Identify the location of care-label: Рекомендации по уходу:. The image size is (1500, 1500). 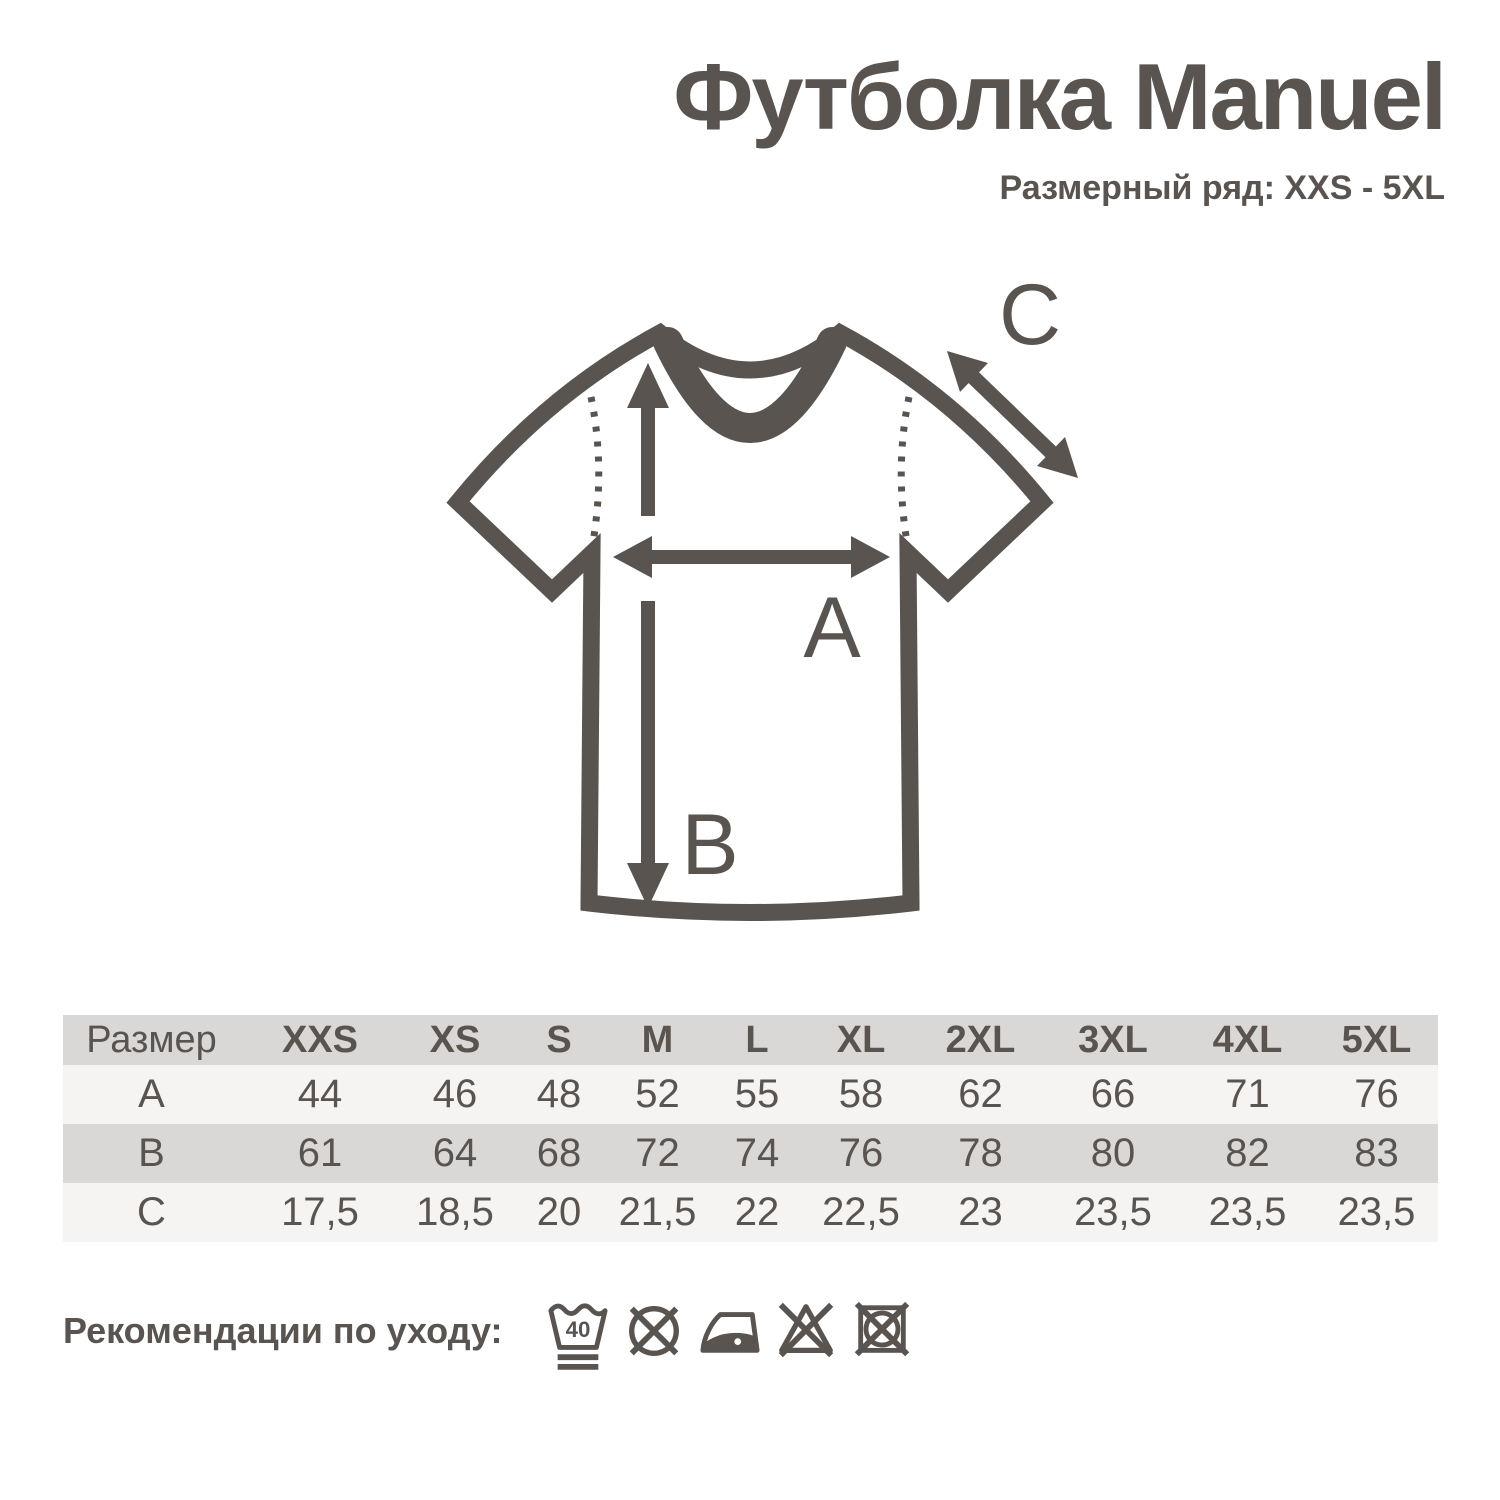
(283, 1330).